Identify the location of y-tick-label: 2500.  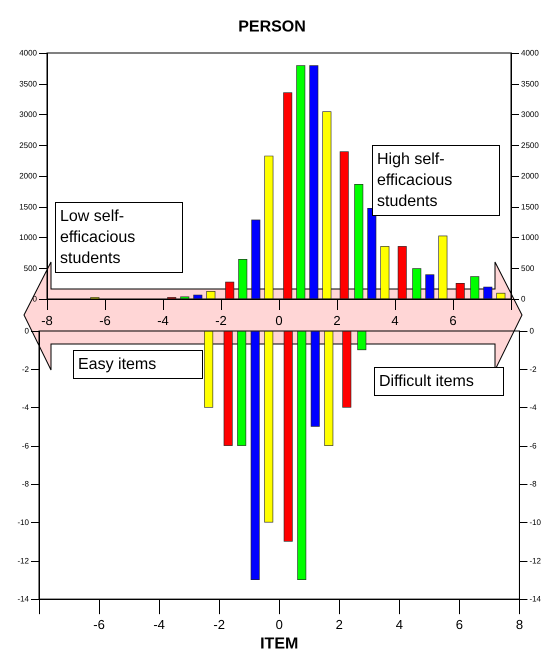
(28, 145).